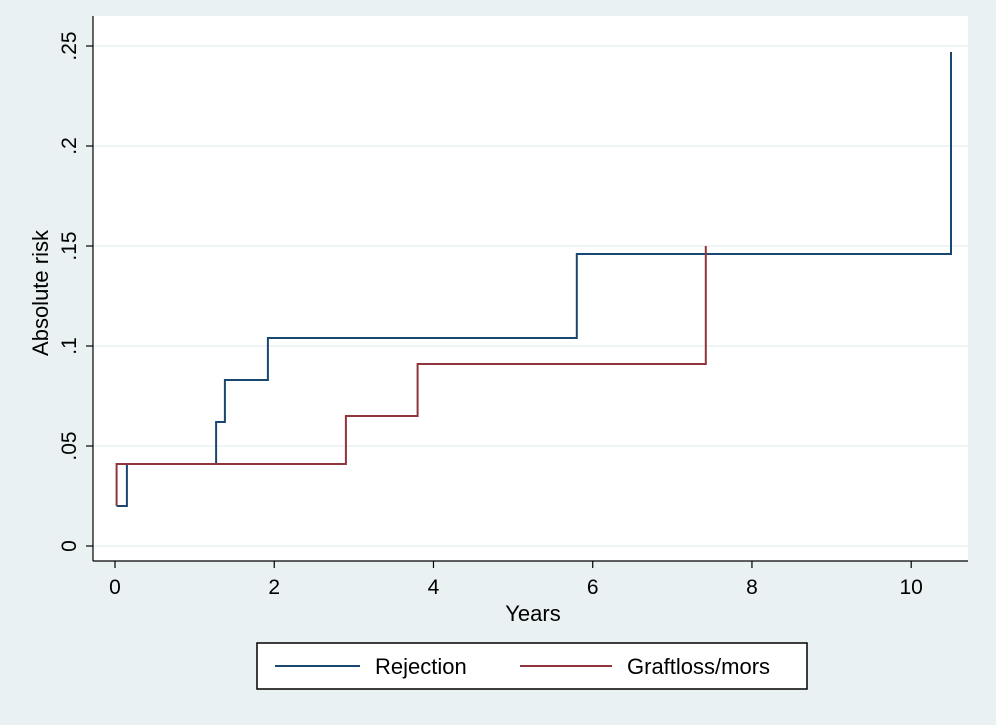  I want to click on y-tick-label-2: .1, so click(69, 346).